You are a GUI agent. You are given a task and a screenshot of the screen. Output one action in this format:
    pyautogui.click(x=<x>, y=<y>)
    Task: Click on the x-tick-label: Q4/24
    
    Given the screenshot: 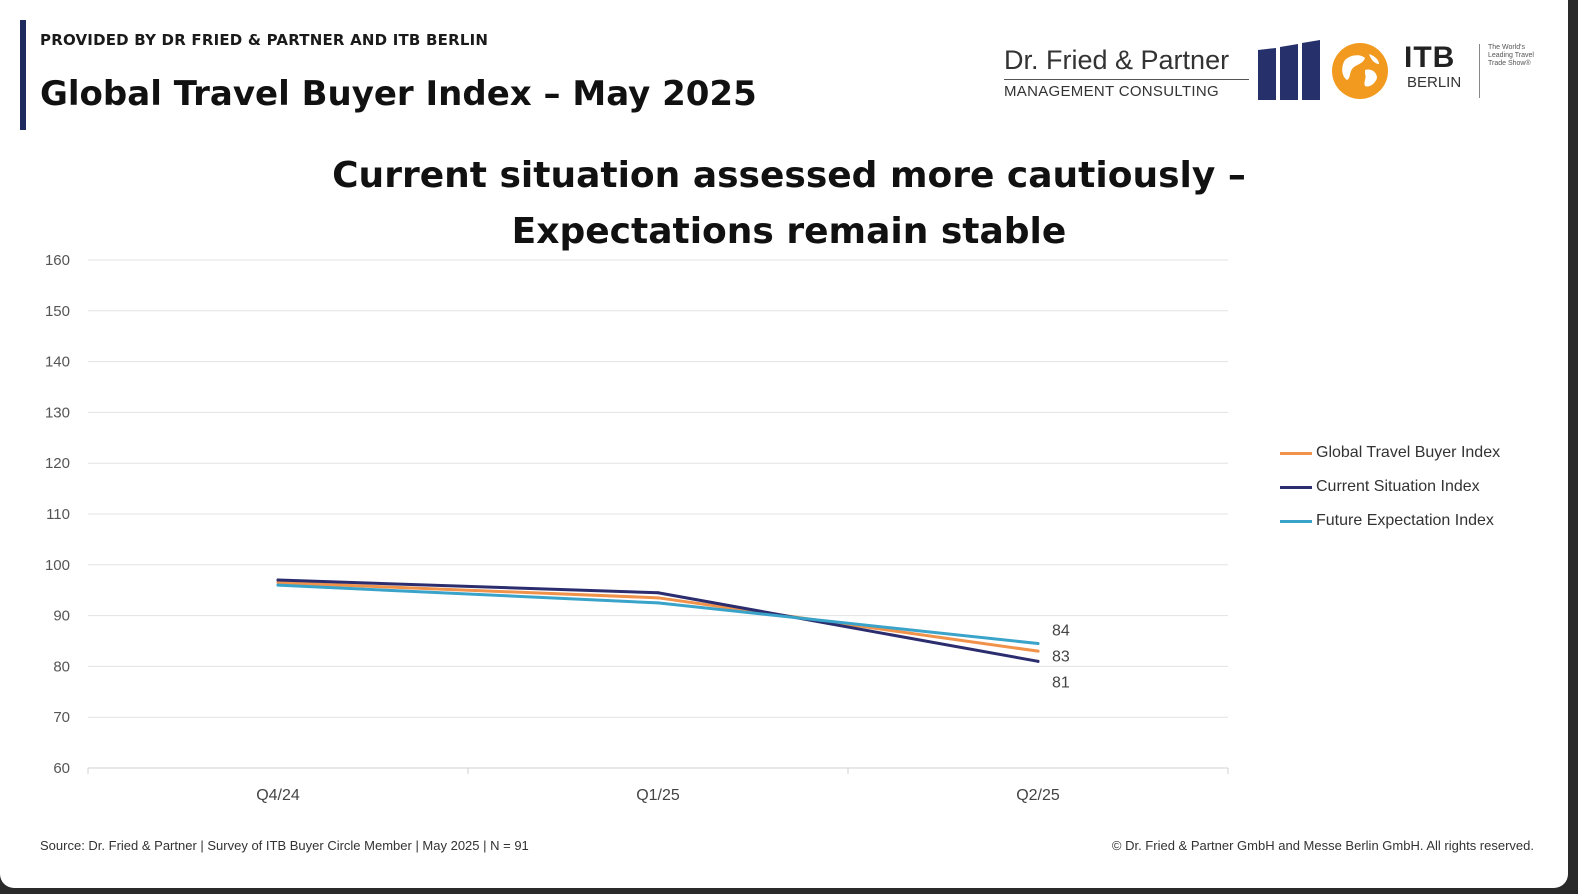 What is the action you would take?
    pyautogui.click(x=278, y=795)
    